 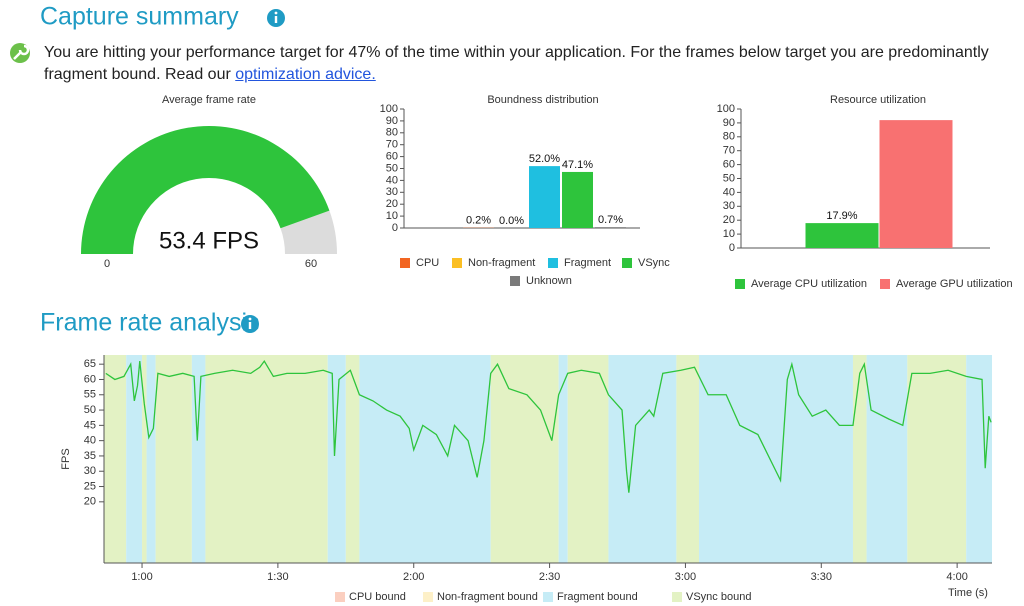 What do you see at coordinates (392, 121) in the screenshot?
I see `y-tick-label: 90` at bounding box center [392, 121].